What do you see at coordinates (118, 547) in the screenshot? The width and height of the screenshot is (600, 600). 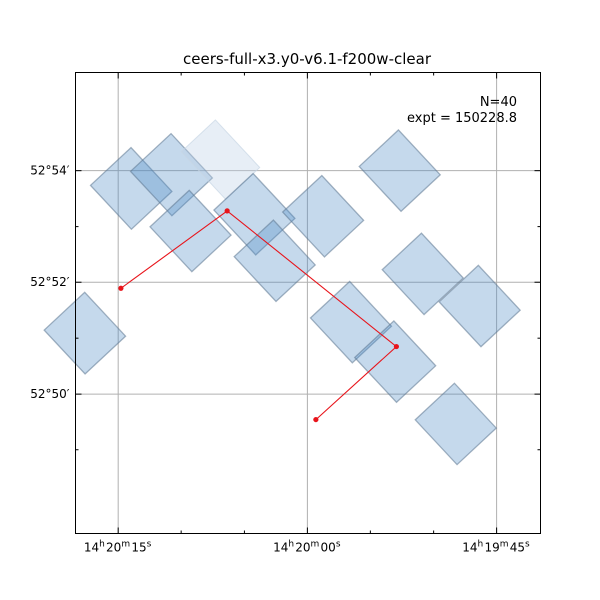 I see `x-tick-label-0: 14h 20m 15s` at bounding box center [118, 547].